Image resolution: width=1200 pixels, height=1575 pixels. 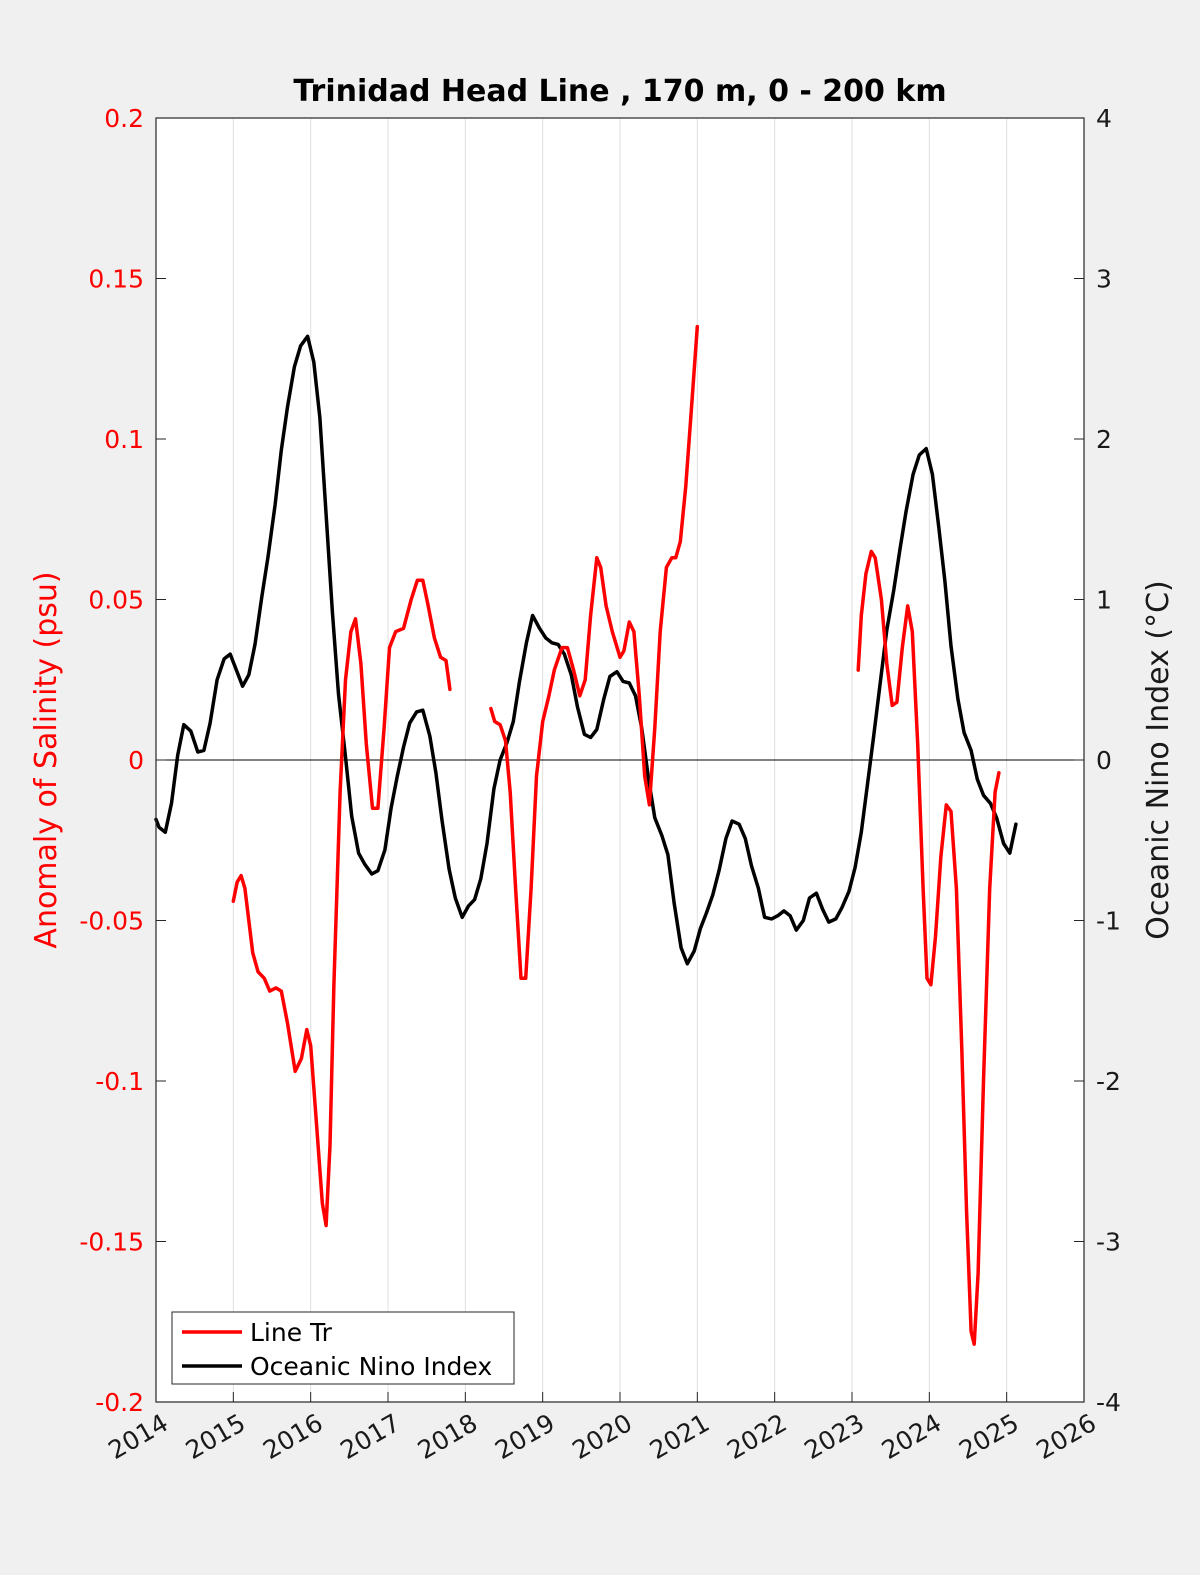 What do you see at coordinates (124, 439) in the screenshot?
I see `y-left-tick-label: 0.1` at bounding box center [124, 439].